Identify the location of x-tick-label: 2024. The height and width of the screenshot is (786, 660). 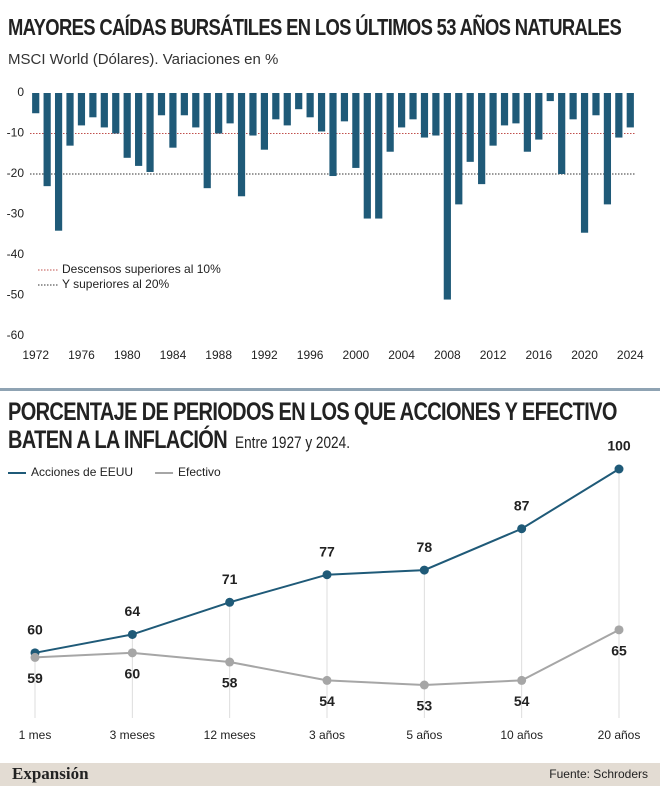
(630, 355).